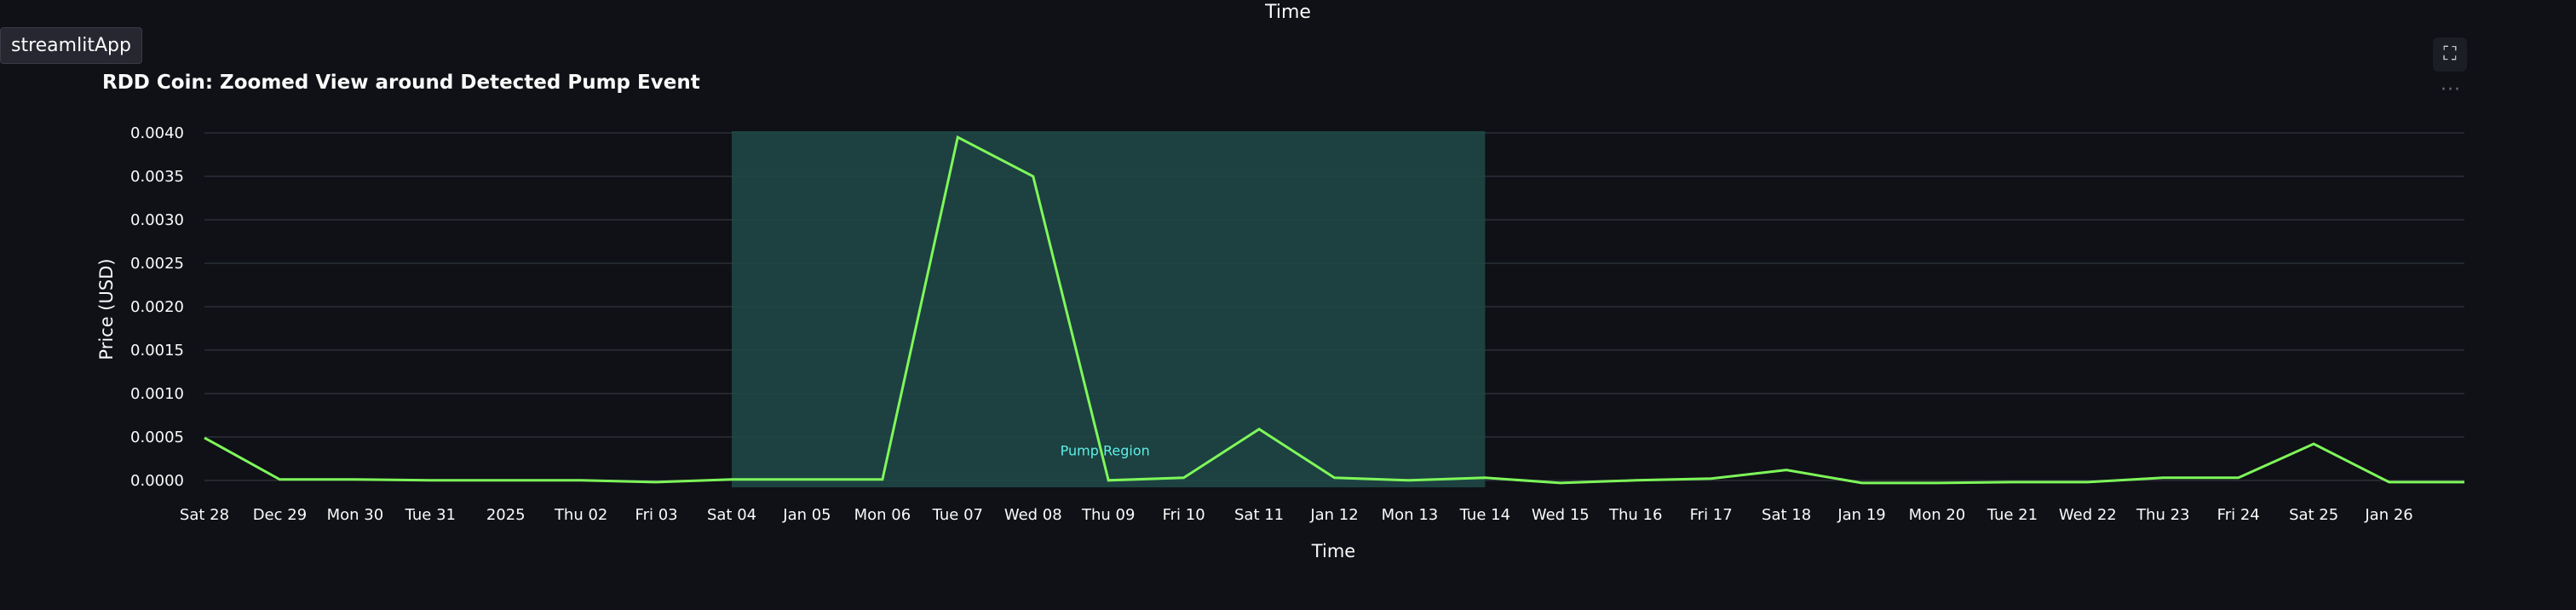 The width and height of the screenshot is (2576, 610). What do you see at coordinates (1105, 450) in the screenshot?
I see `pump-region-annotation: Pump Region` at bounding box center [1105, 450].